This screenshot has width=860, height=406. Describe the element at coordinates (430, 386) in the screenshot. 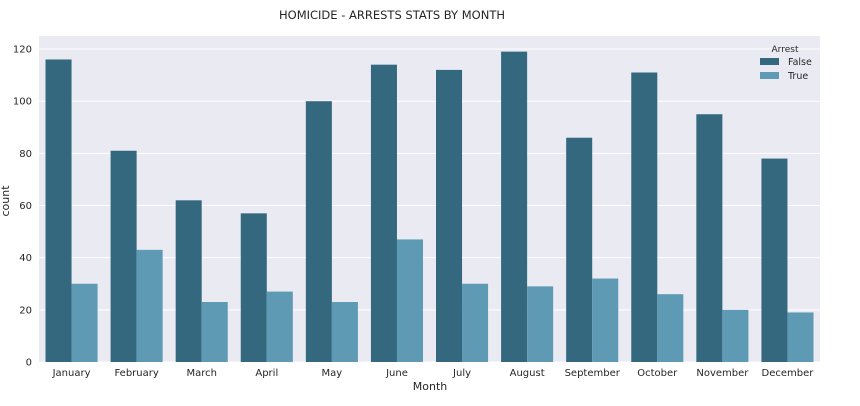

I see `x-axis-label: Month` at that location.